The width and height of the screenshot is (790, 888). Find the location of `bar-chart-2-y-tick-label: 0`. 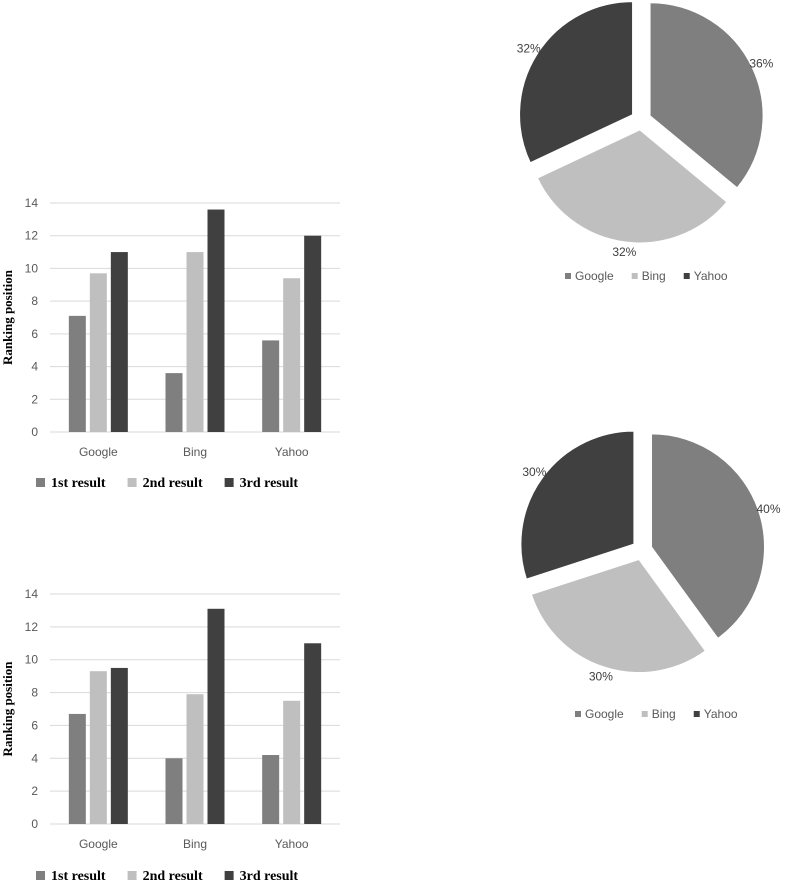

bar-chart-2-y-tick-label: 0 is located at coordinates (34, 824).